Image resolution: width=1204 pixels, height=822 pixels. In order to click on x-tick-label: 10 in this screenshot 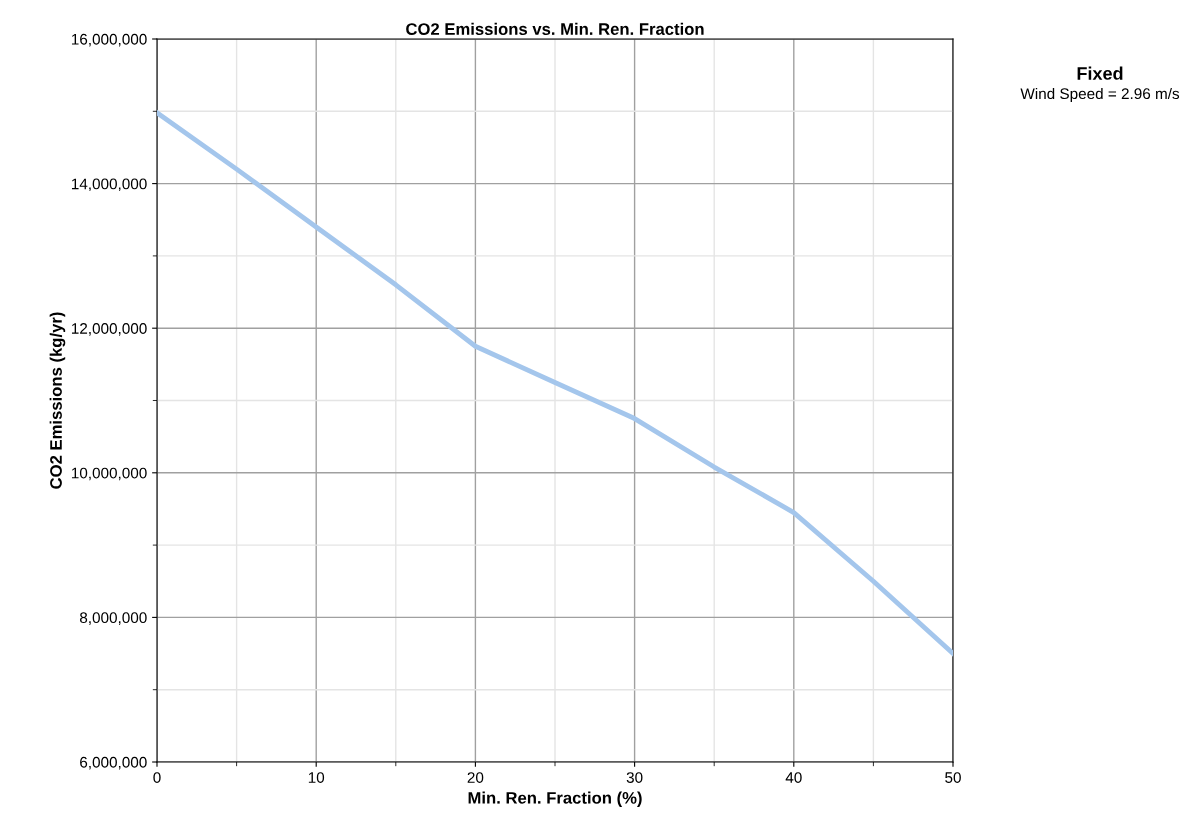, I will do `click(316, 777)`.